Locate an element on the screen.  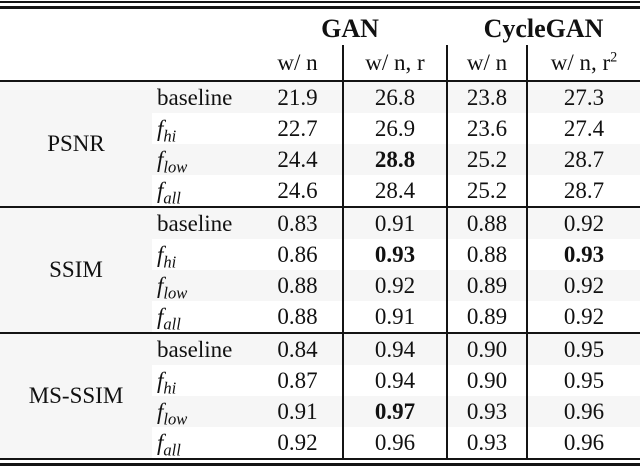
value-cell: 0.94 is located at coordinates (394, 380).